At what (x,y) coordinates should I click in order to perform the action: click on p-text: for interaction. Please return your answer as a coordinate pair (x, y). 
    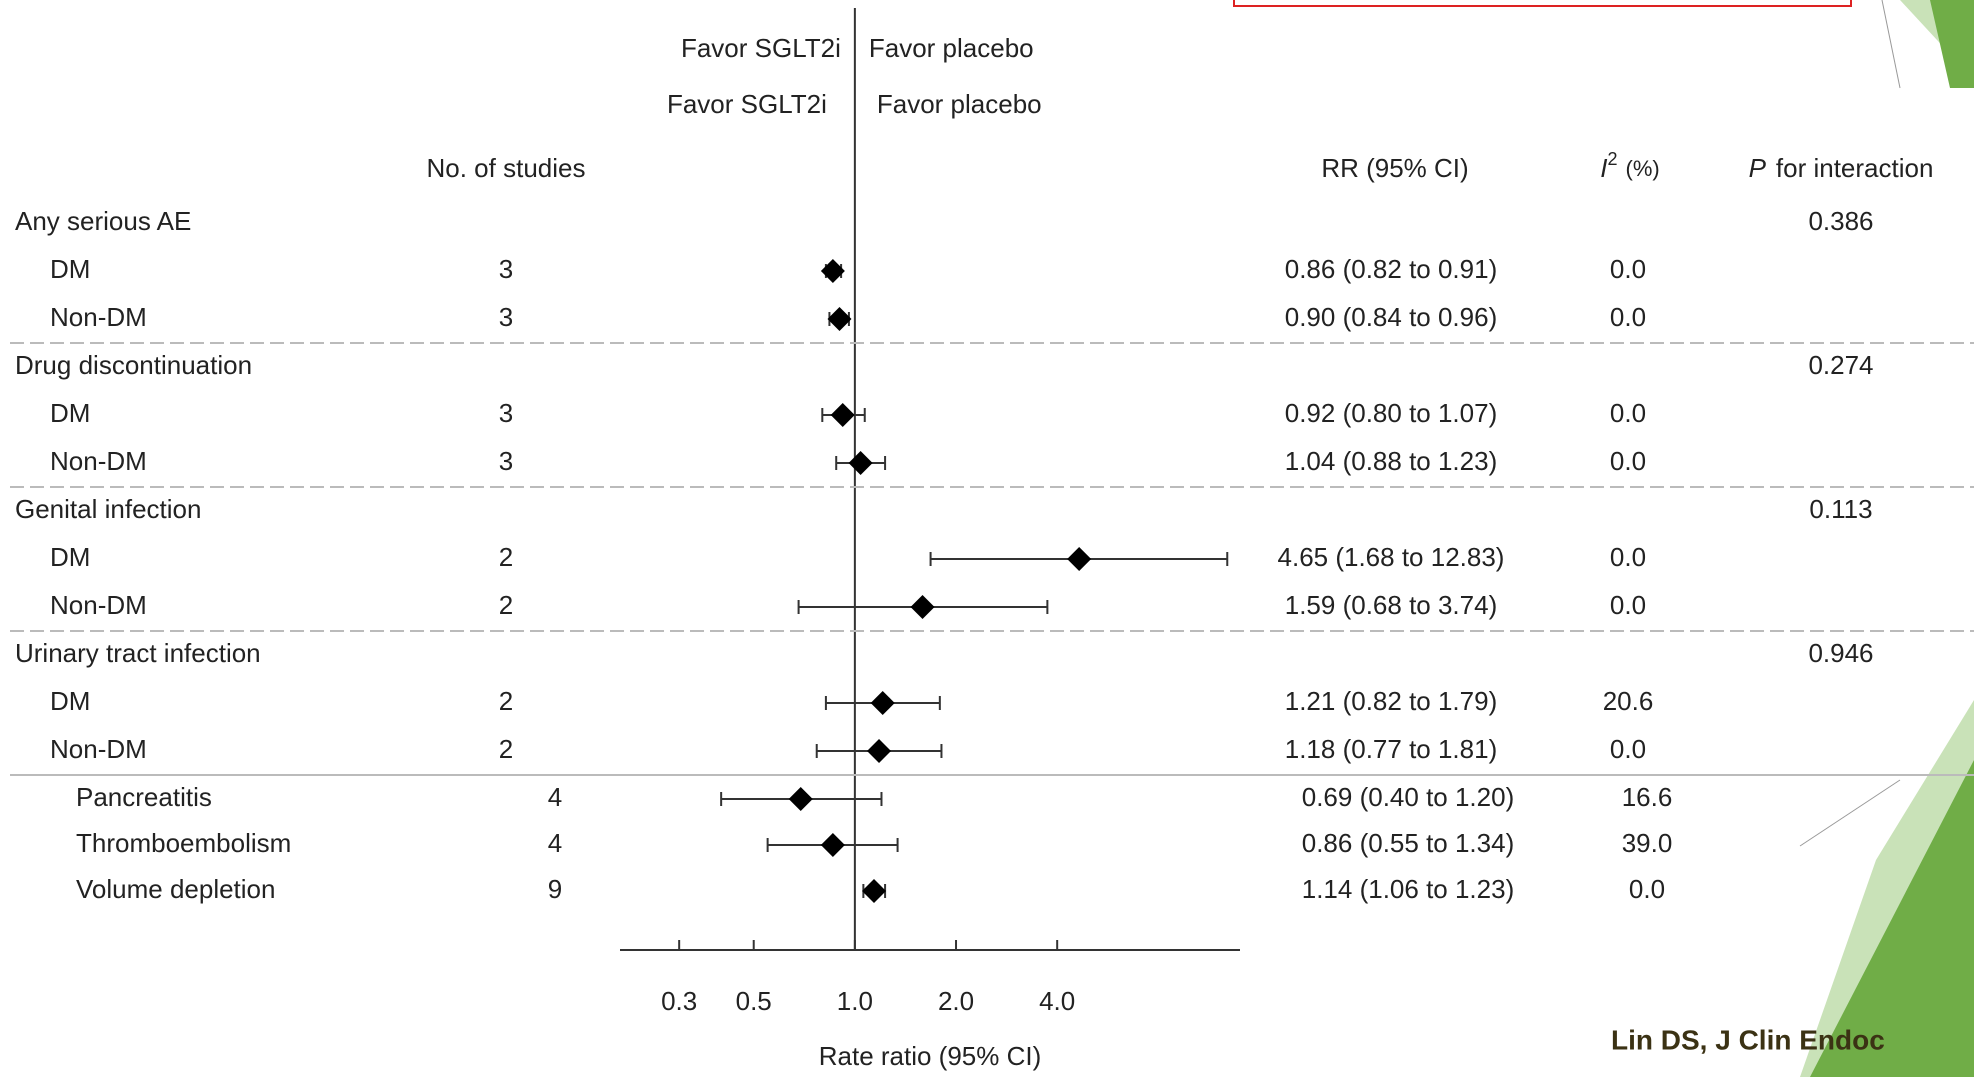
    Looking at the image, I should click on (1855, 168).